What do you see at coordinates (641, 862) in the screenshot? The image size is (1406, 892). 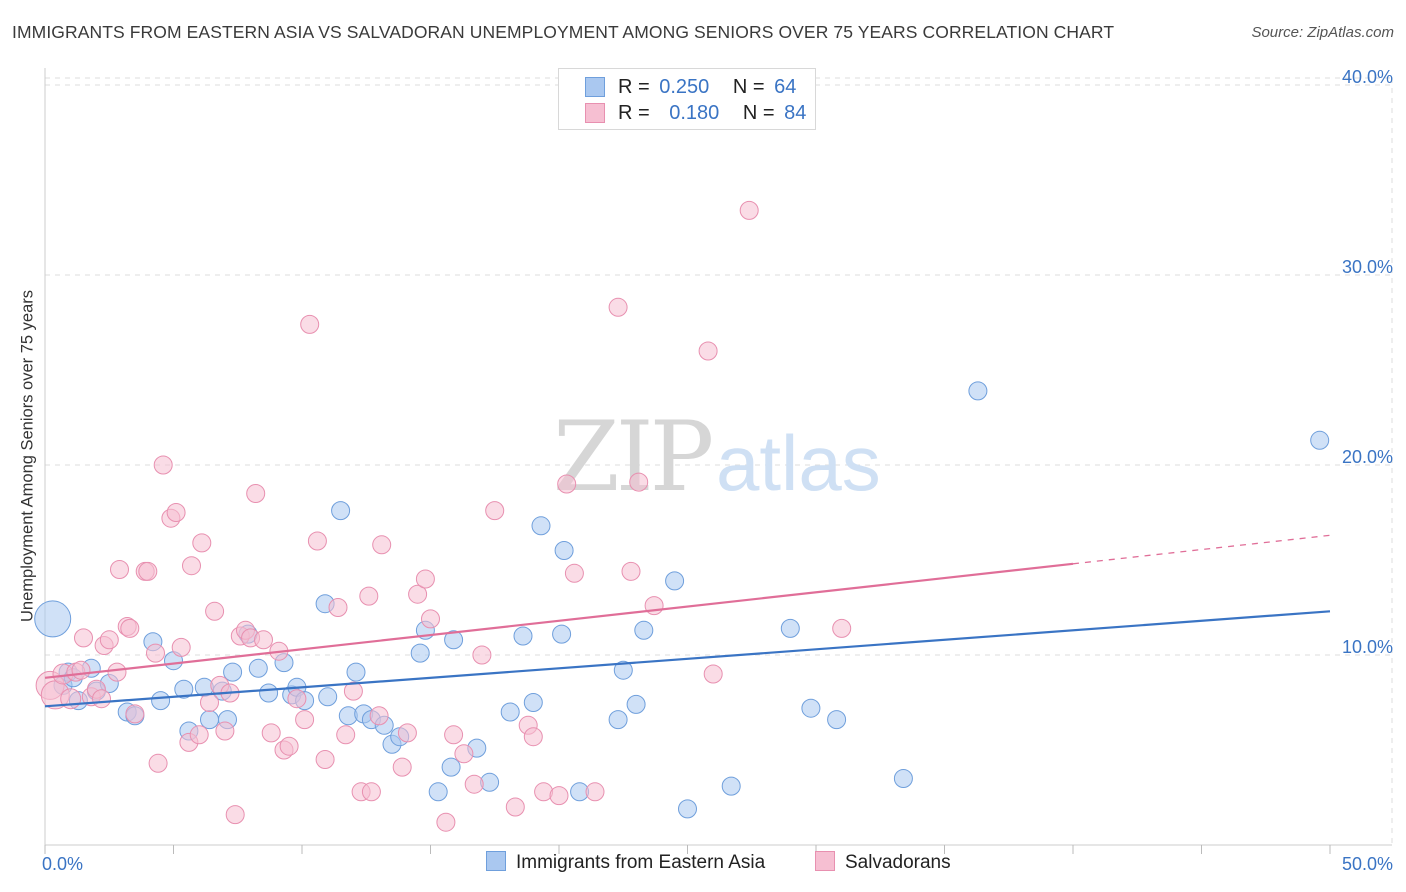 I see `legend-label: Immigrants from Eastern Asia` at bounding box center [641, 862].